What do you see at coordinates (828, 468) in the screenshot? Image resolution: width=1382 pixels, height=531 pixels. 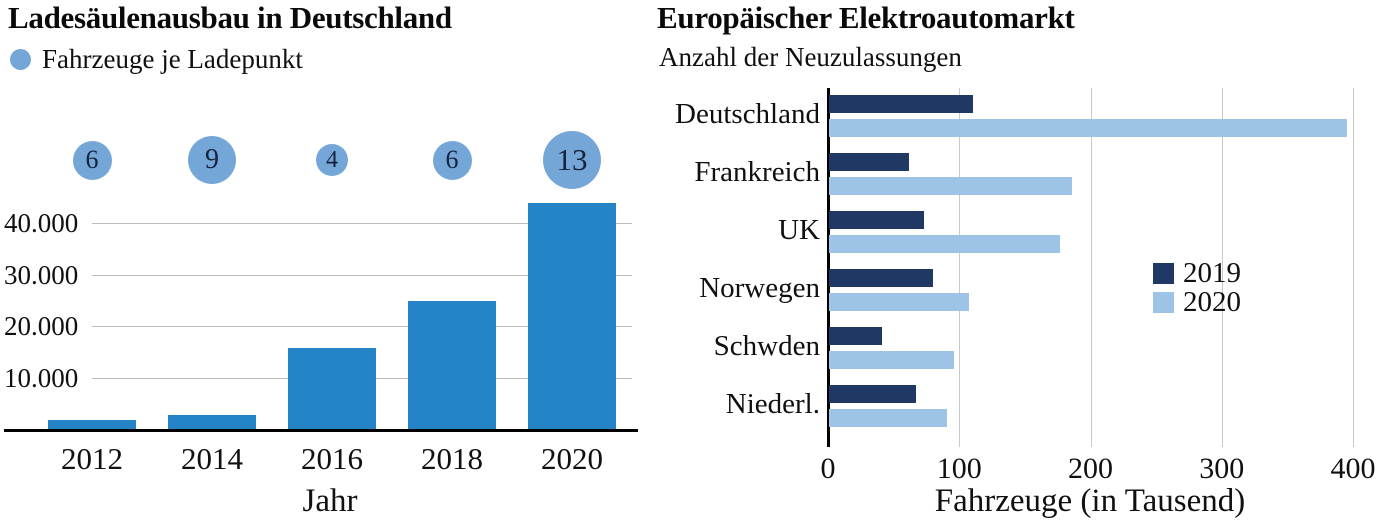 I see `x-tick-label: 0` at bounding box center [828, 468].